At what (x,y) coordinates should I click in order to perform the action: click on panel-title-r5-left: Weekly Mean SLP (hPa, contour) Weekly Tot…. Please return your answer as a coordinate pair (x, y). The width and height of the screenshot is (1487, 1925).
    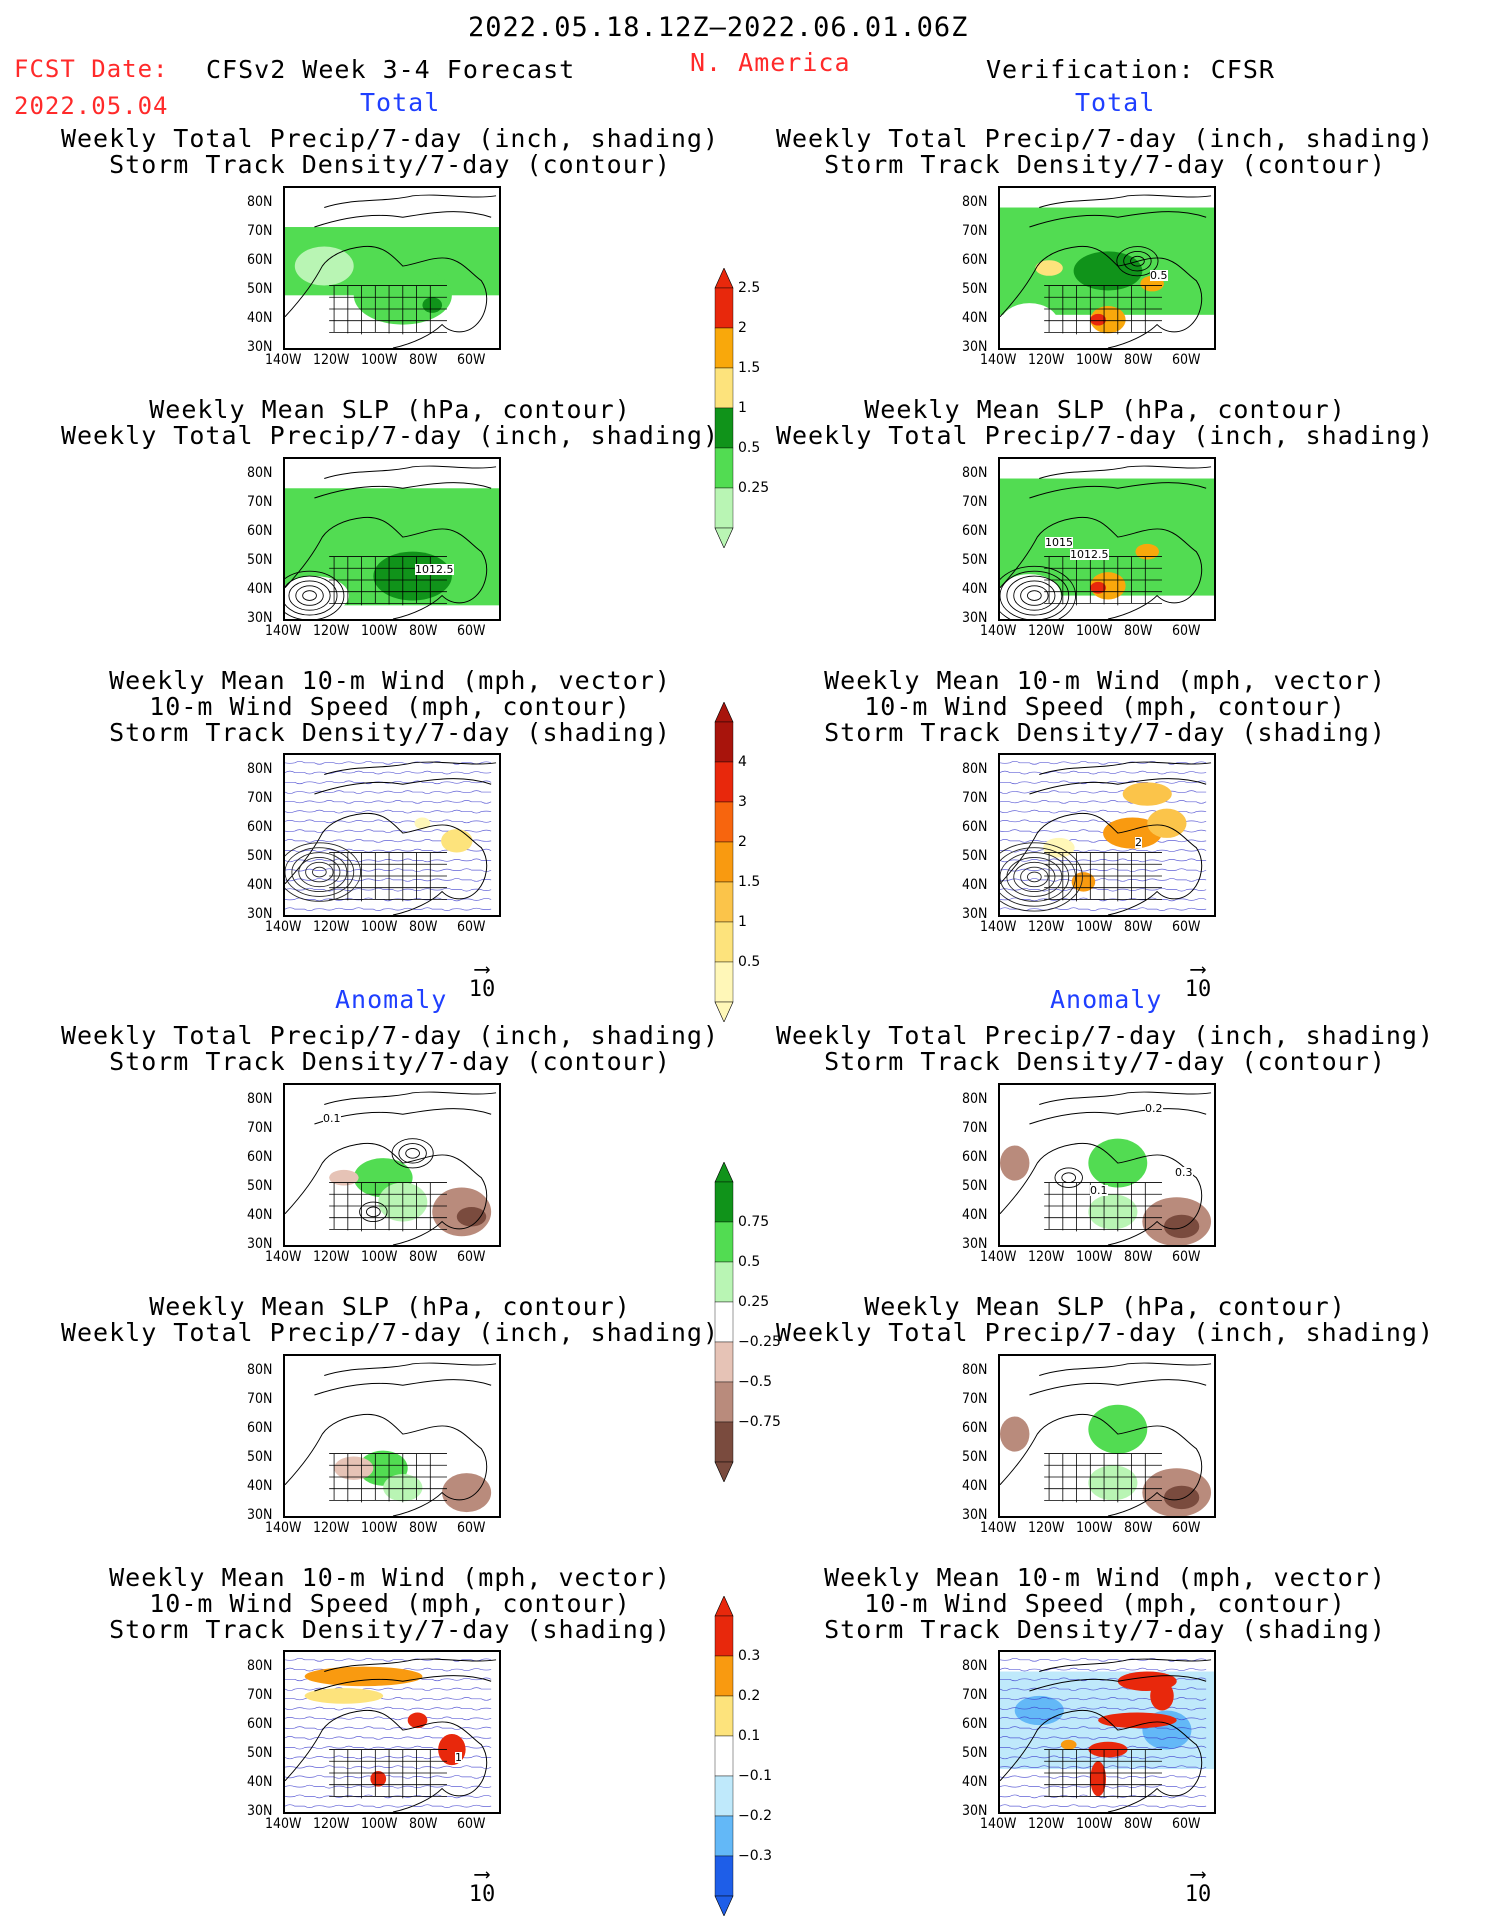
    Looking at the image, I should click on (390, 1319).